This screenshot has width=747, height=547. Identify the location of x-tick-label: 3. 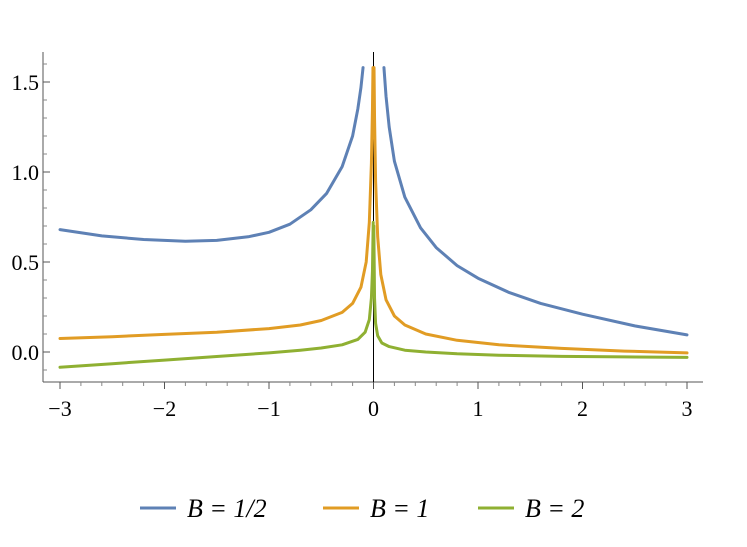
(687, 408).